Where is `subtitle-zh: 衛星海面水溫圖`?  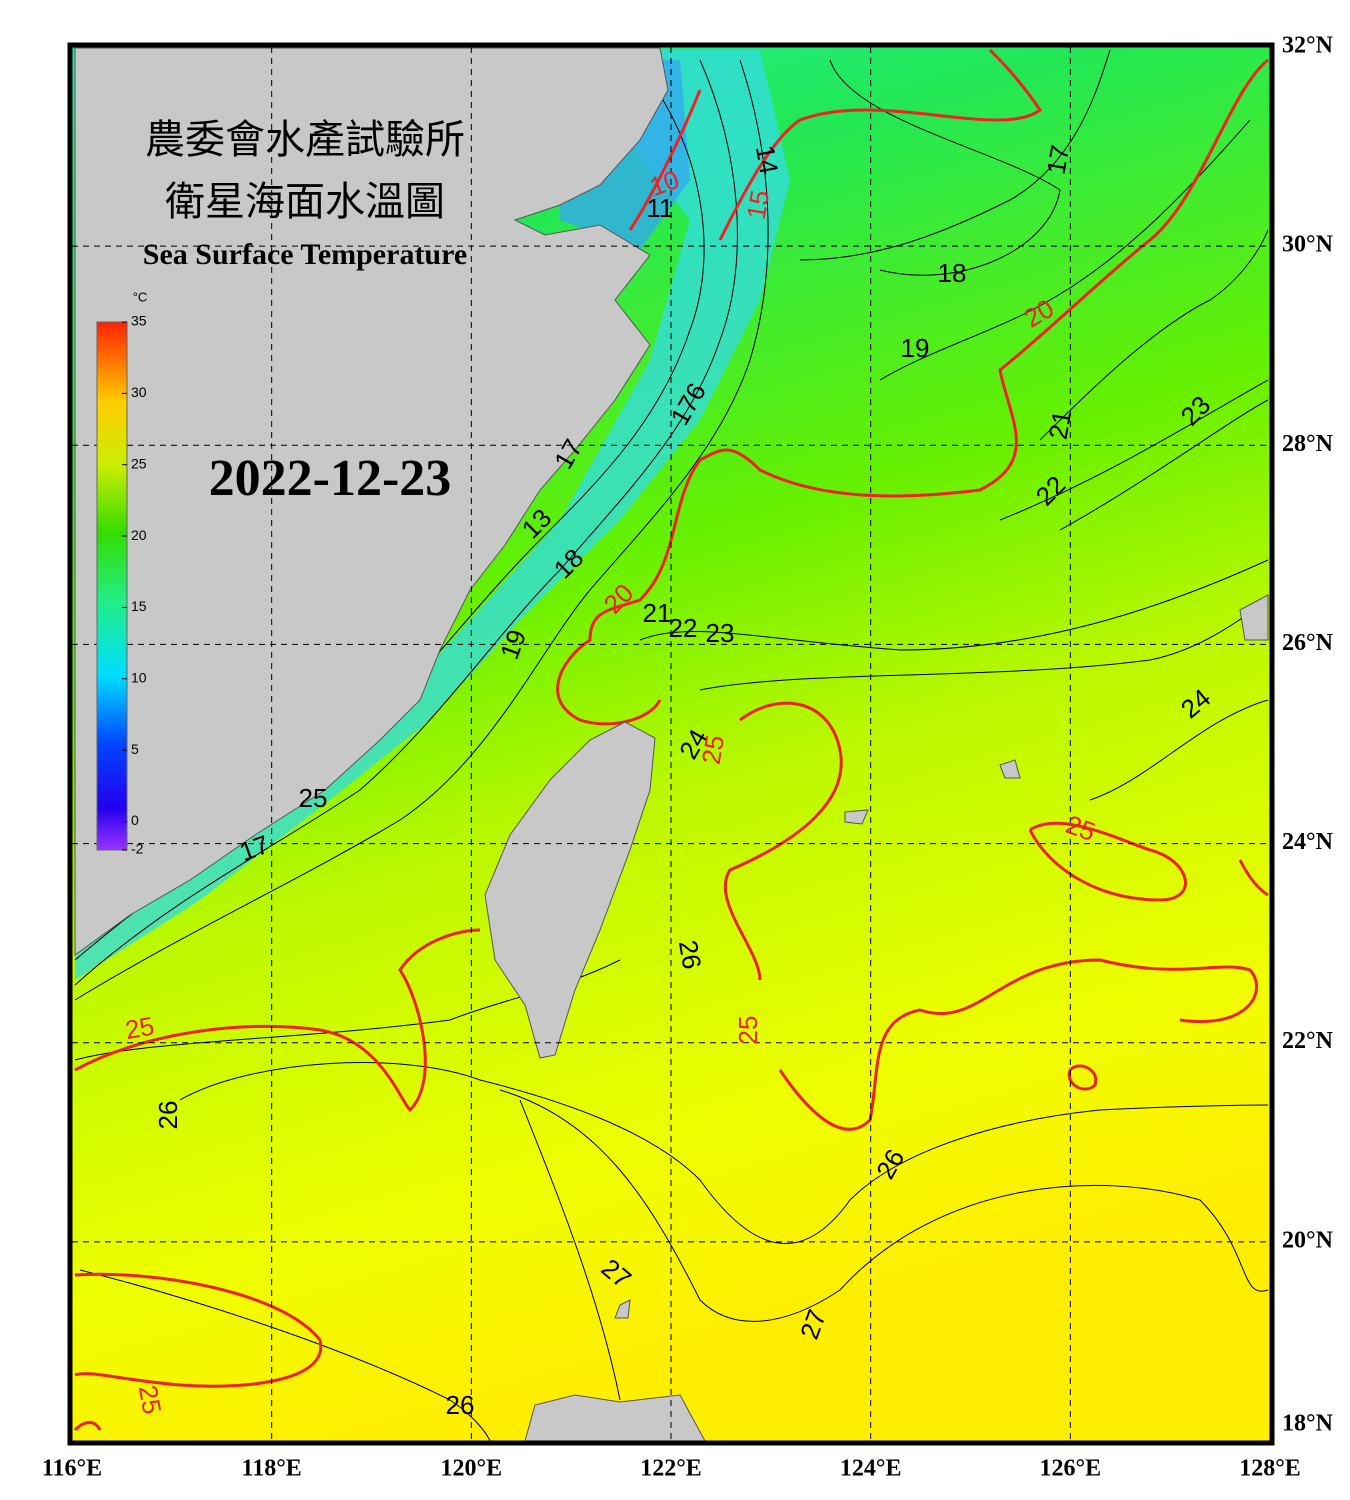
subtitle-zh: 衛星海面水溫圖 is located at coordinates (305, 202).